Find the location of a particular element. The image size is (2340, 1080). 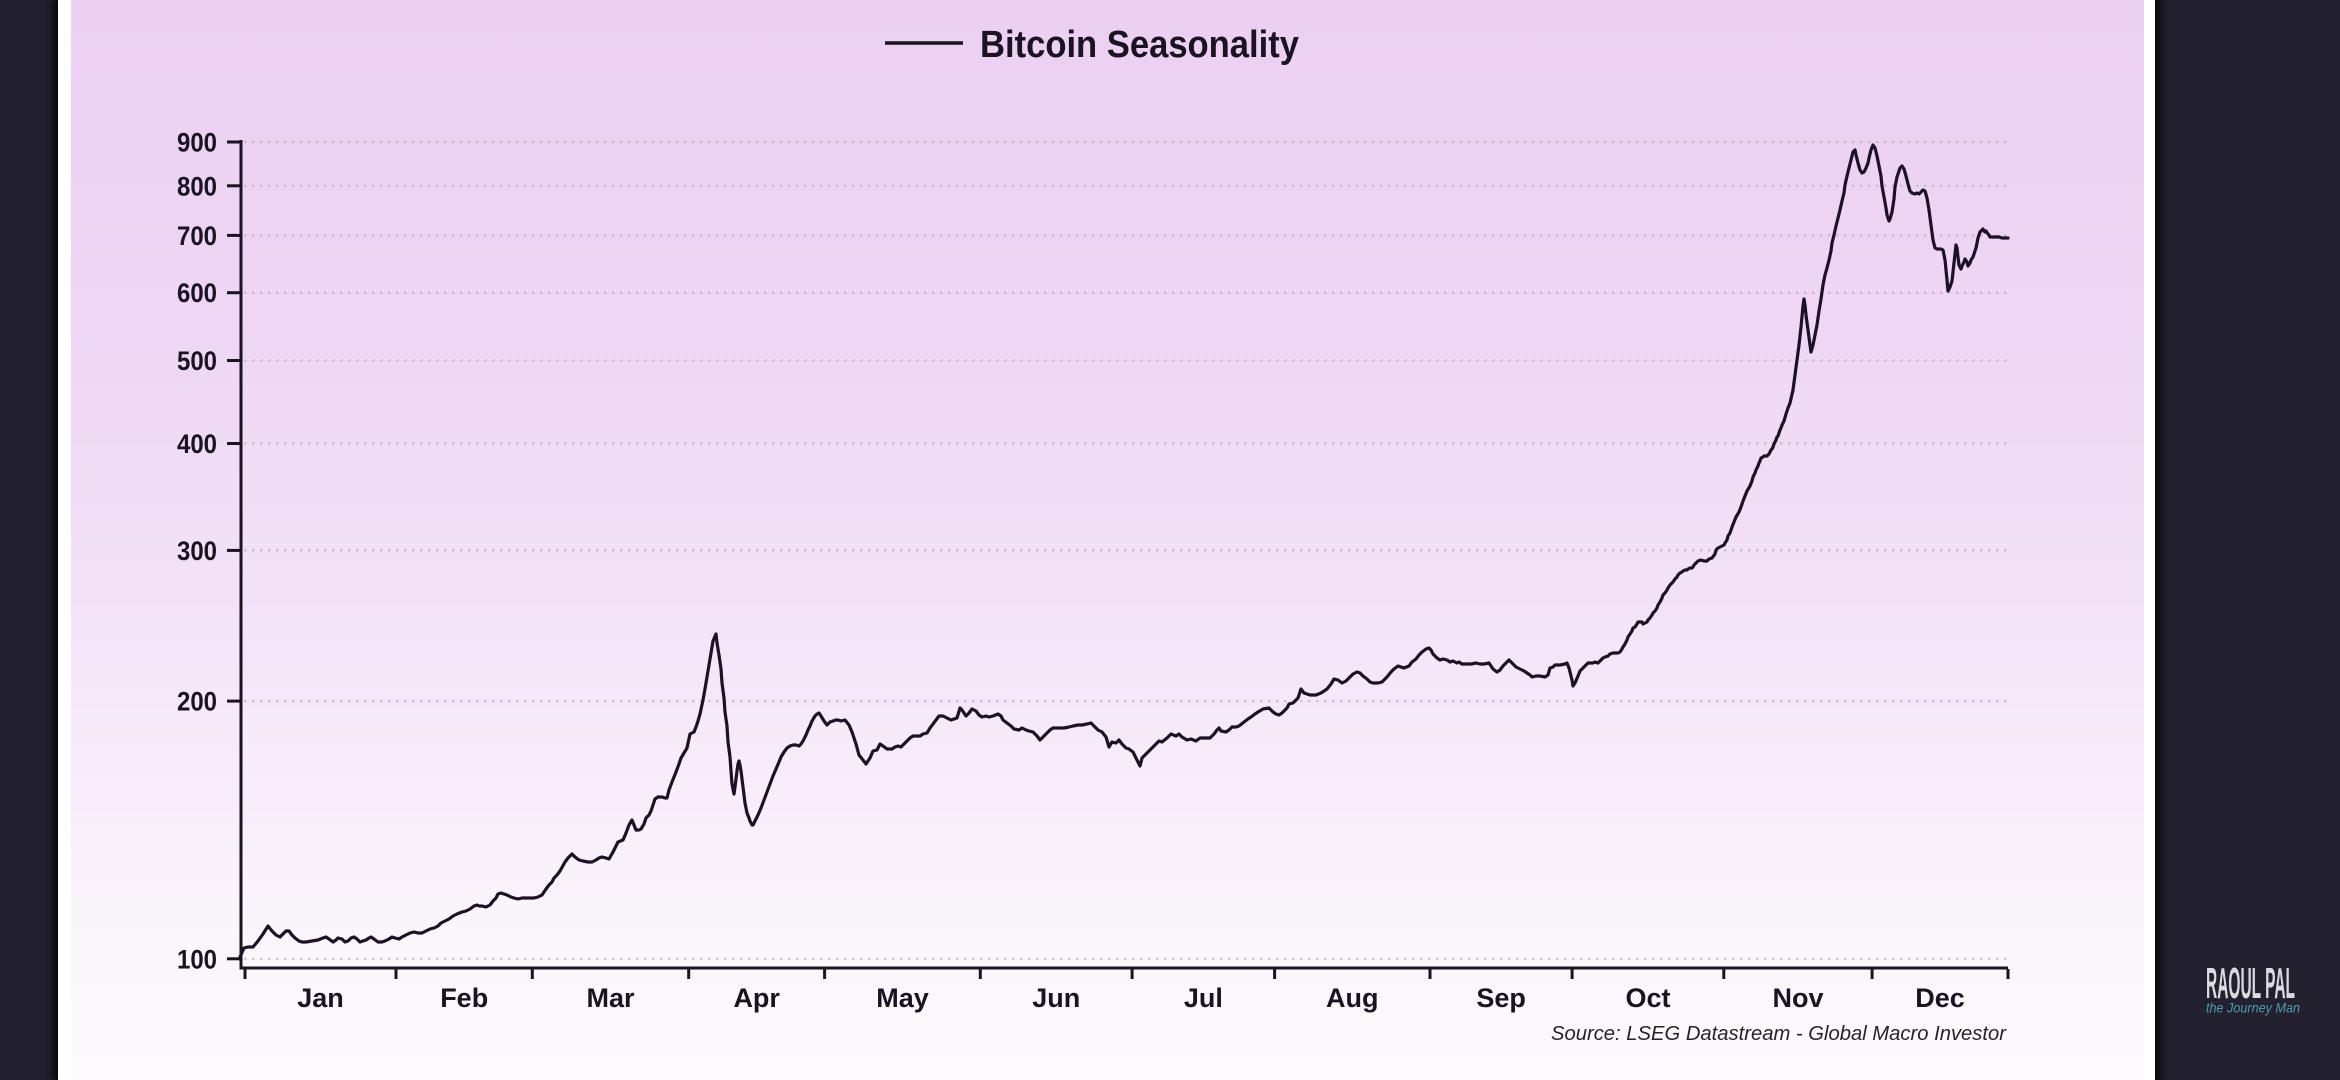

svg-text: 700 is located at coordinates (197, 236).